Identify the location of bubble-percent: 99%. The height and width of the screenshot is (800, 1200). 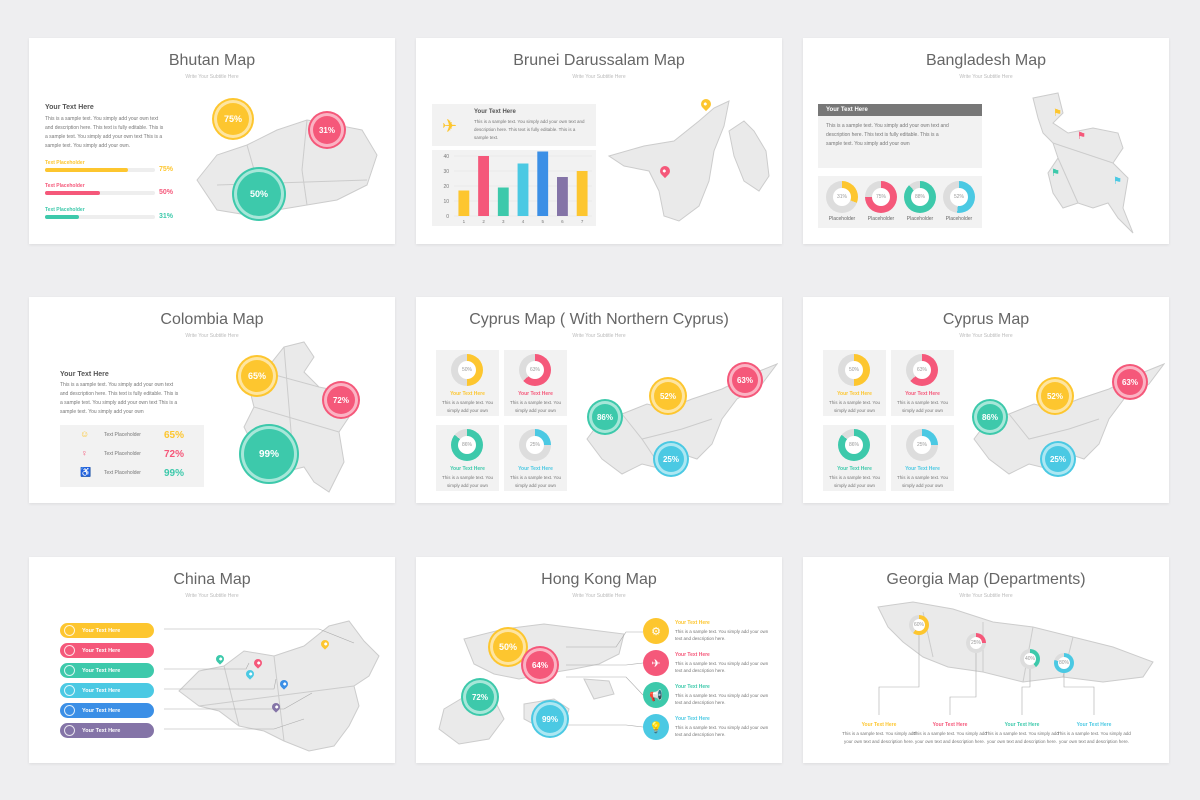
(550, 719).